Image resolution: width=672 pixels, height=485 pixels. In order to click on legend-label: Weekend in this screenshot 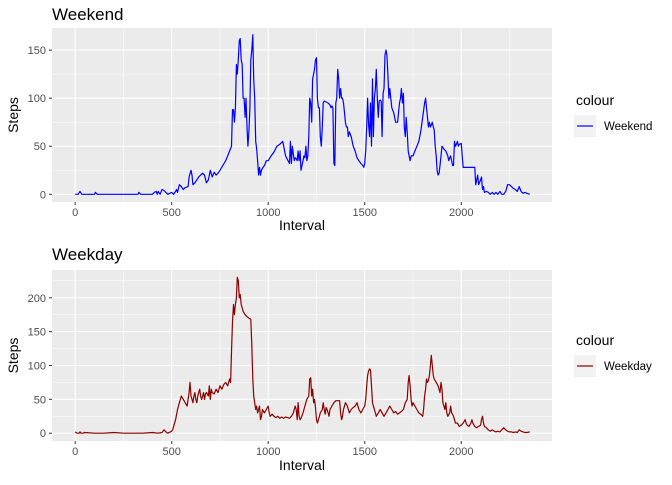, I will do `click(628, 127)`.